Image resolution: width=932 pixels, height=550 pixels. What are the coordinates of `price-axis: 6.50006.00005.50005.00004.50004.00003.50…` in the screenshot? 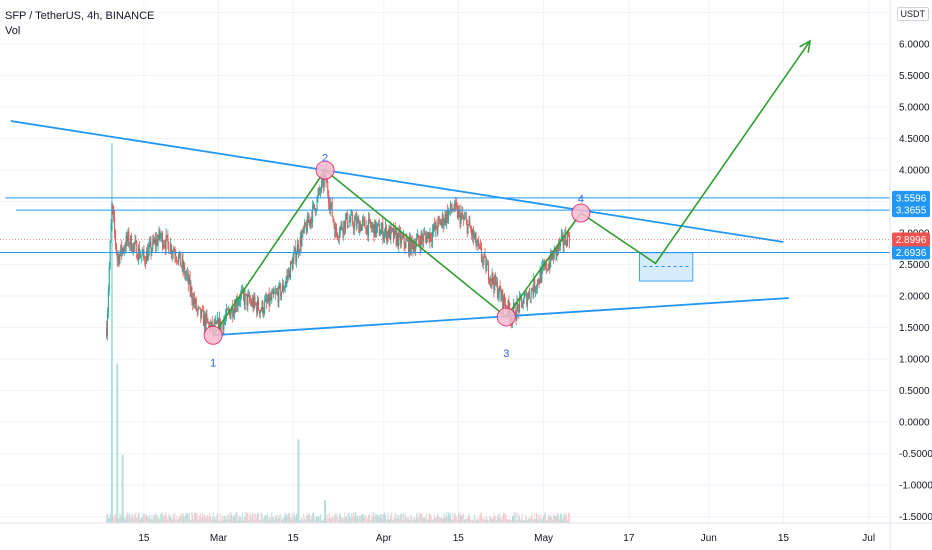 It's located at (910, 275).